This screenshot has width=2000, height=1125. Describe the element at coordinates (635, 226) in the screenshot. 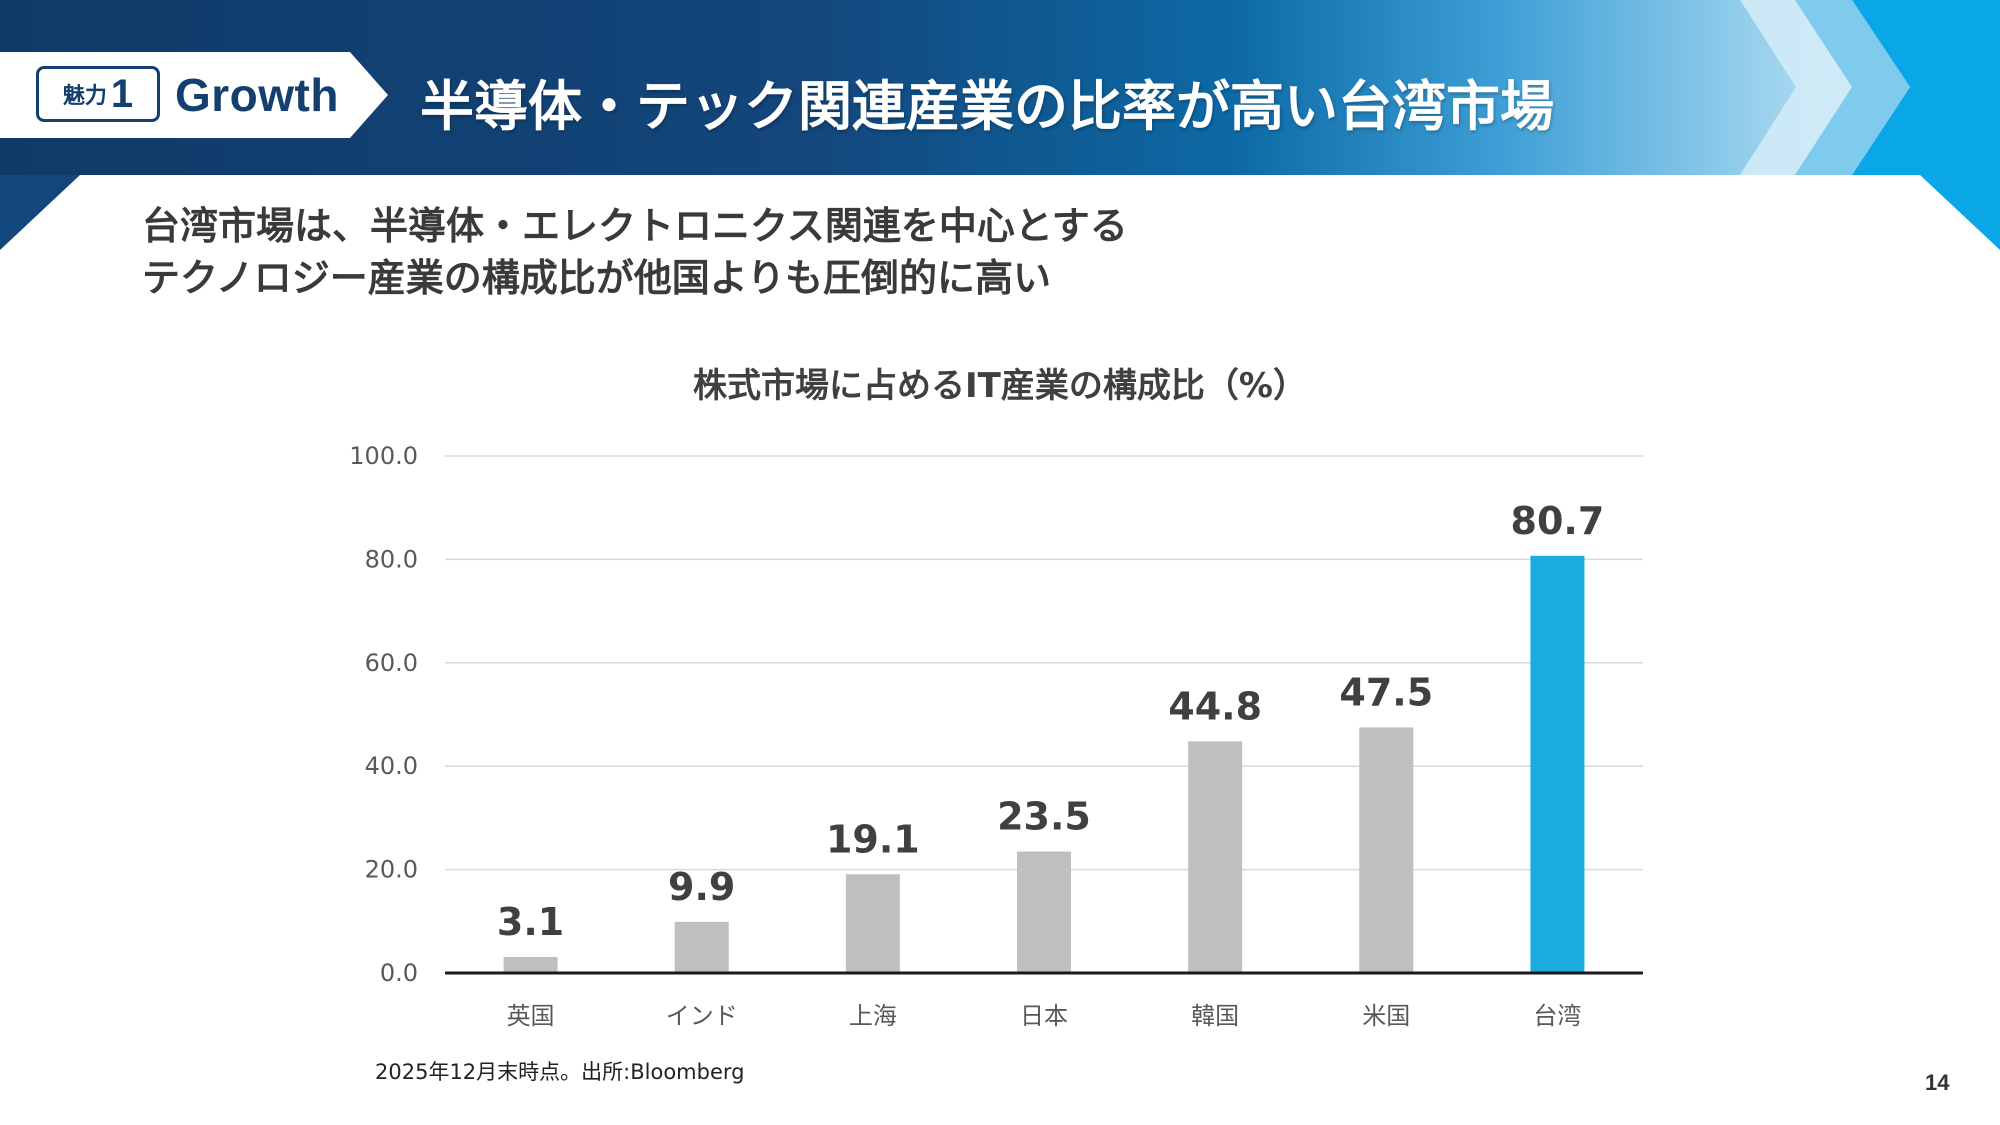

I see `lead-line-1: 台湾市場は、半導体・エレクトロニクス関連を中心とする` at that location.